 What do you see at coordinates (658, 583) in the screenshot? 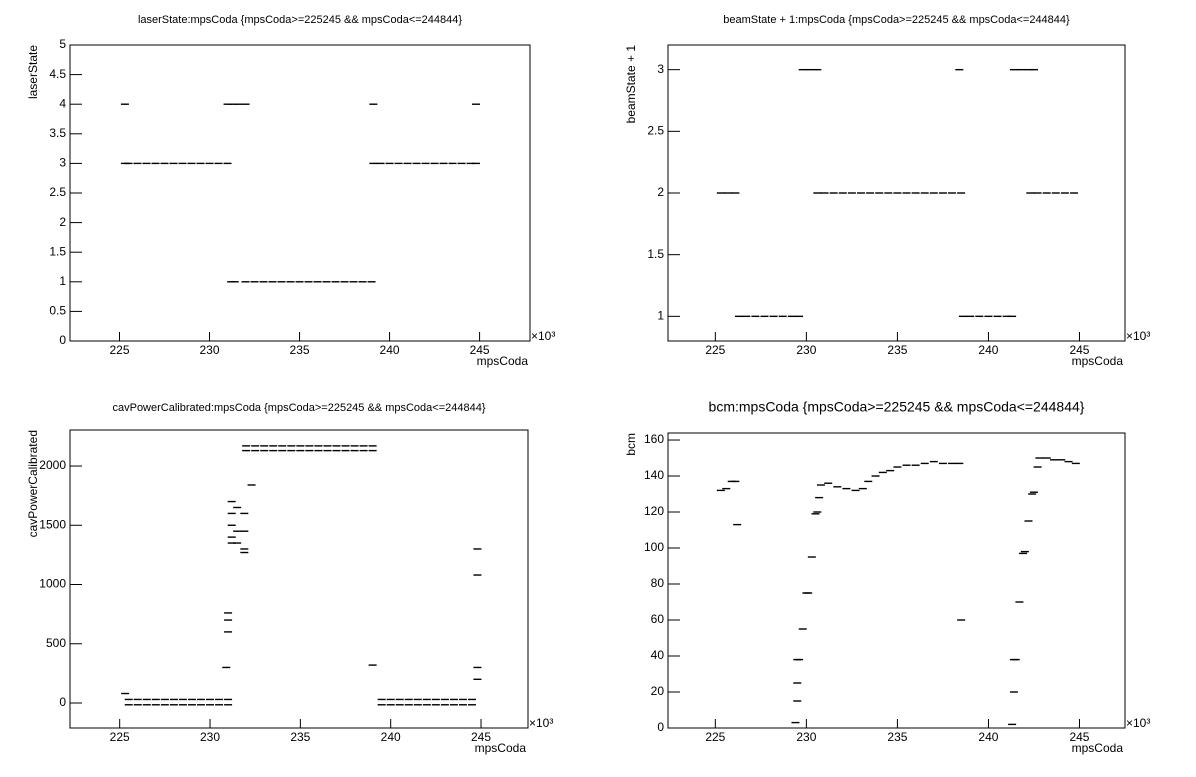
I see `y-tick-label: 80` at bounding box center [658, 583].